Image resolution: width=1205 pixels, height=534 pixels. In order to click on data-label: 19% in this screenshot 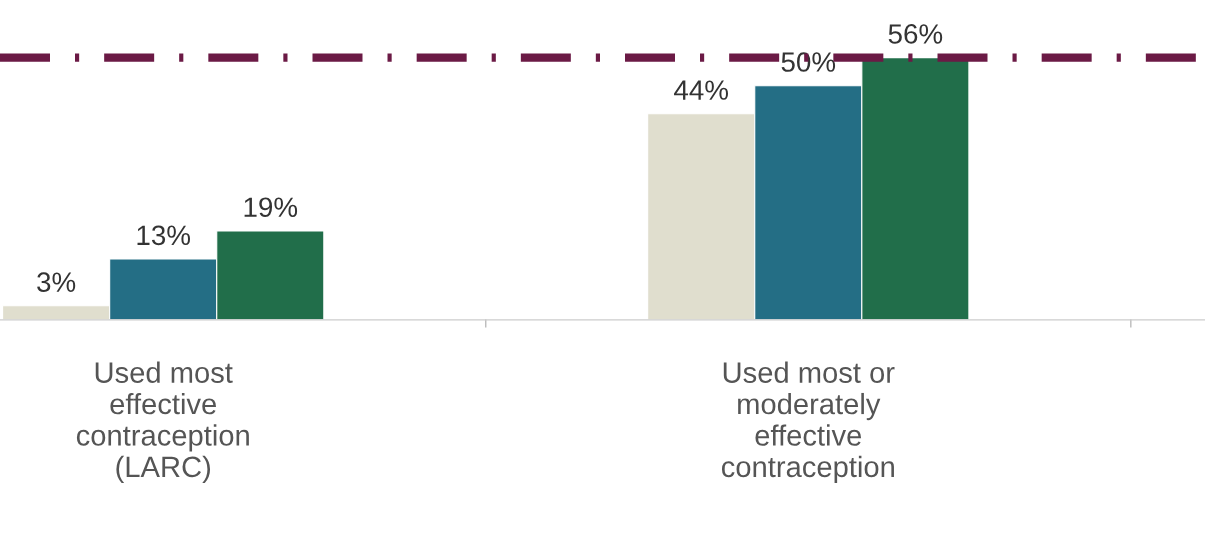, I will do `click(271, 207)`.